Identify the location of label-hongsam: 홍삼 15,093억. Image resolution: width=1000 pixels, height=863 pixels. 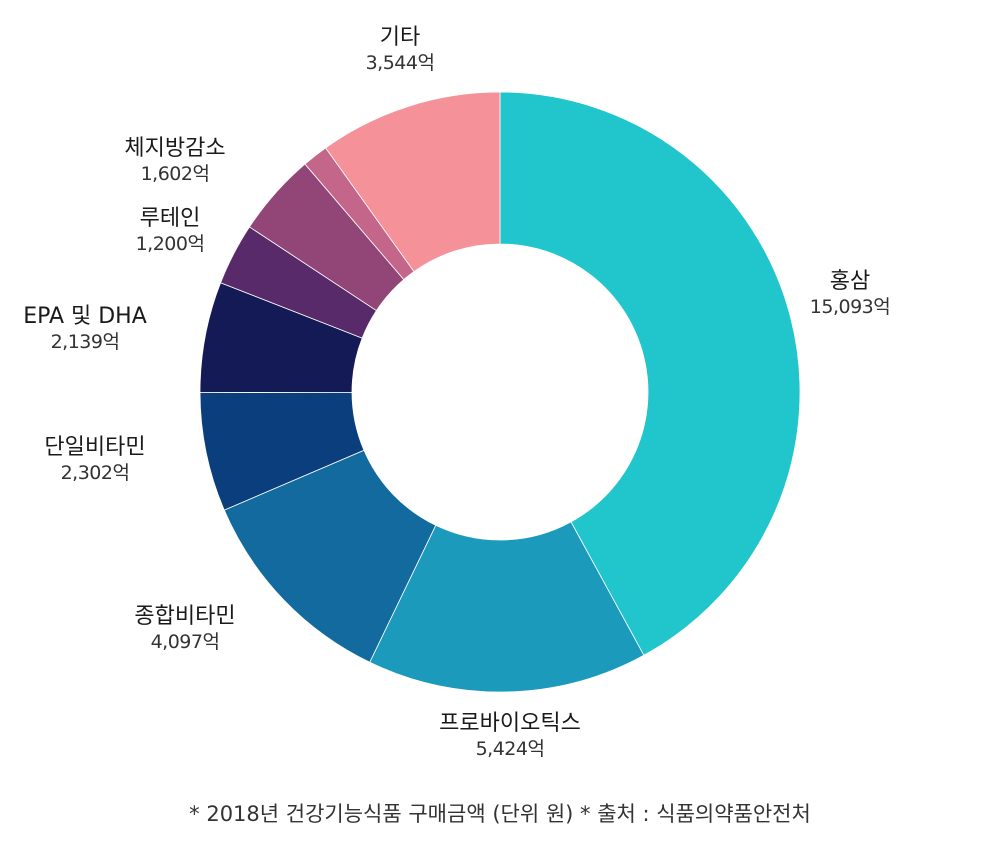
(850, 293).